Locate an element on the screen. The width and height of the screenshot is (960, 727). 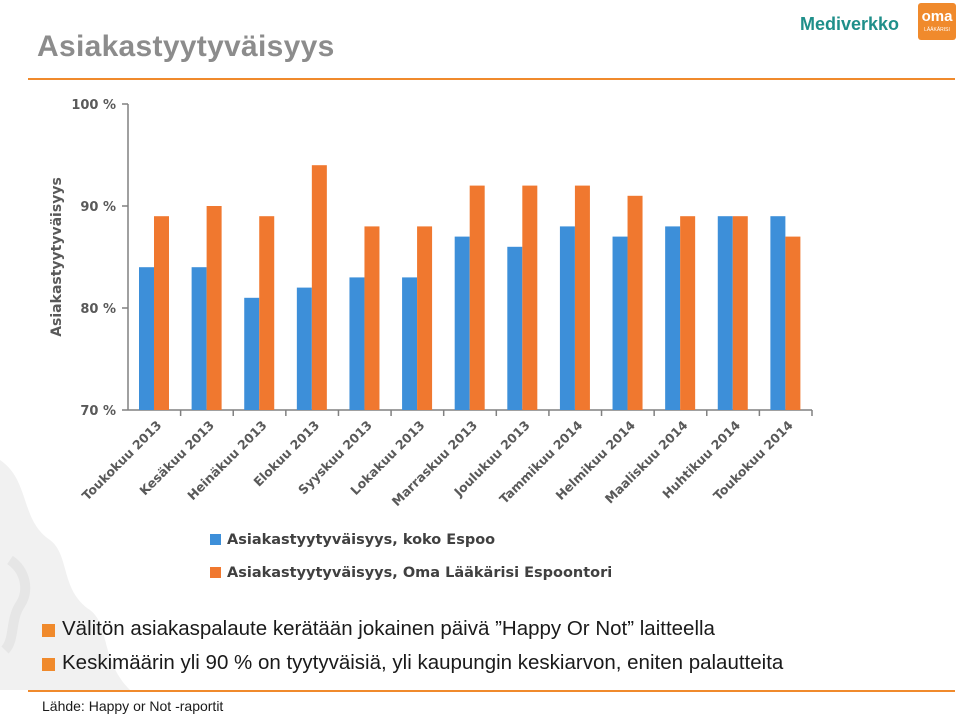
page-title: Asiakastyytyväisyys is located at coordinates (186, 46).